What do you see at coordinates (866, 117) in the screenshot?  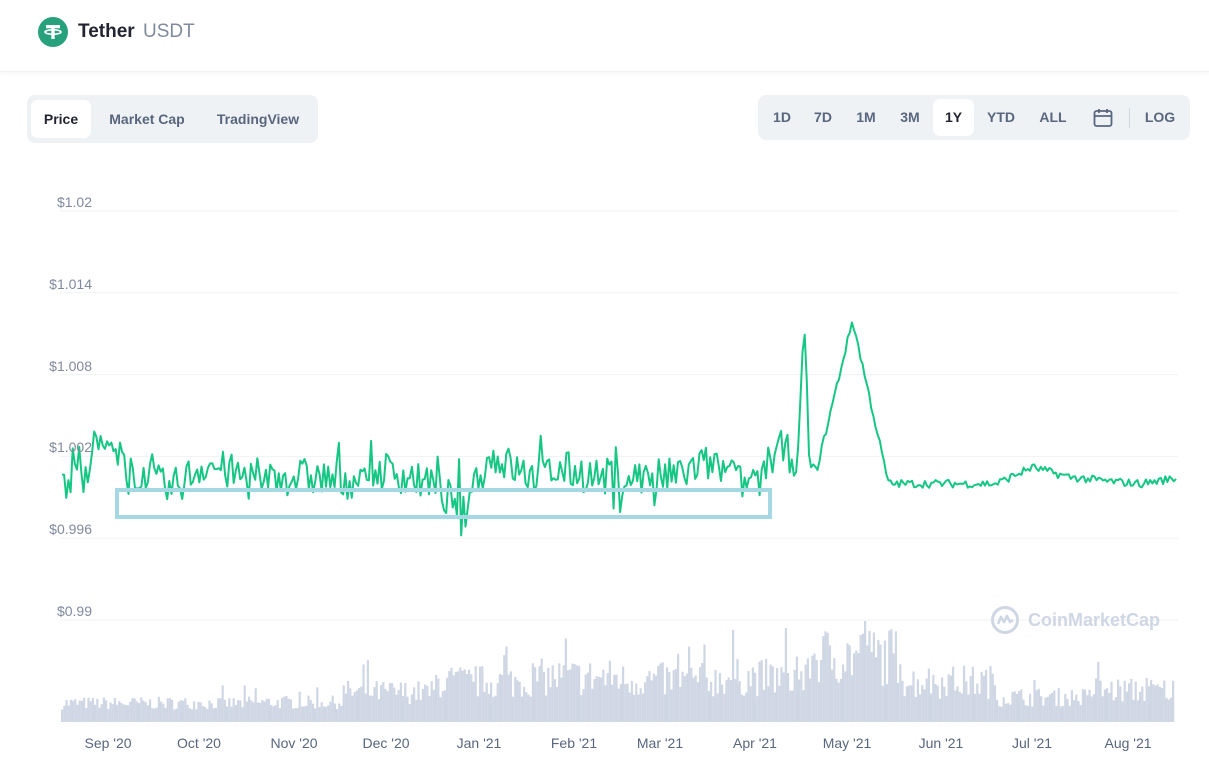 I see `range-1m: 1M` at bounding box center [866, 117].